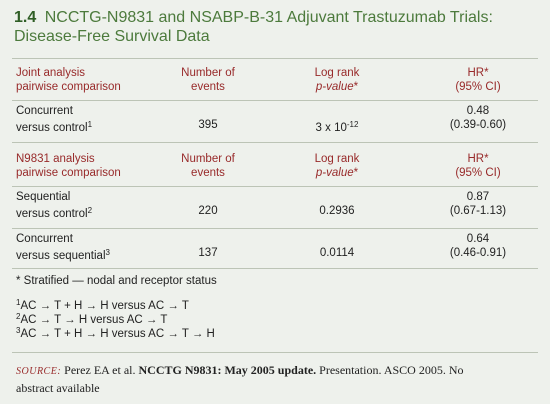  What do you see at coordinates (39, 371) in the screenshot?
I see `source-label: SOURCE:` at bounding box center [39, 371].